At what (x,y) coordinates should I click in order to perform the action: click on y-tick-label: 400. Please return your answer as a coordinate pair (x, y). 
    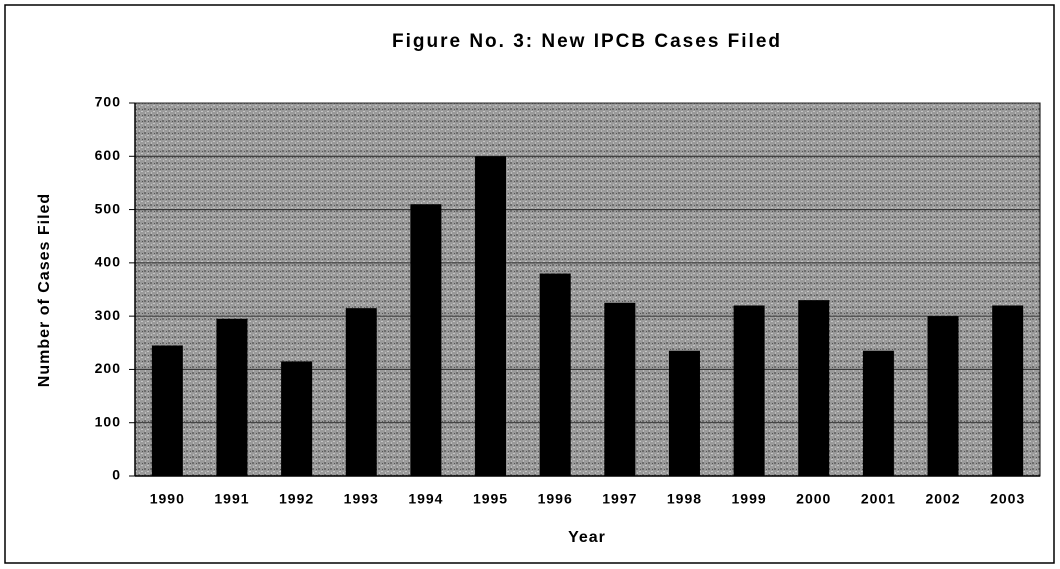
    Looking at the image, I should click on (108, 262).